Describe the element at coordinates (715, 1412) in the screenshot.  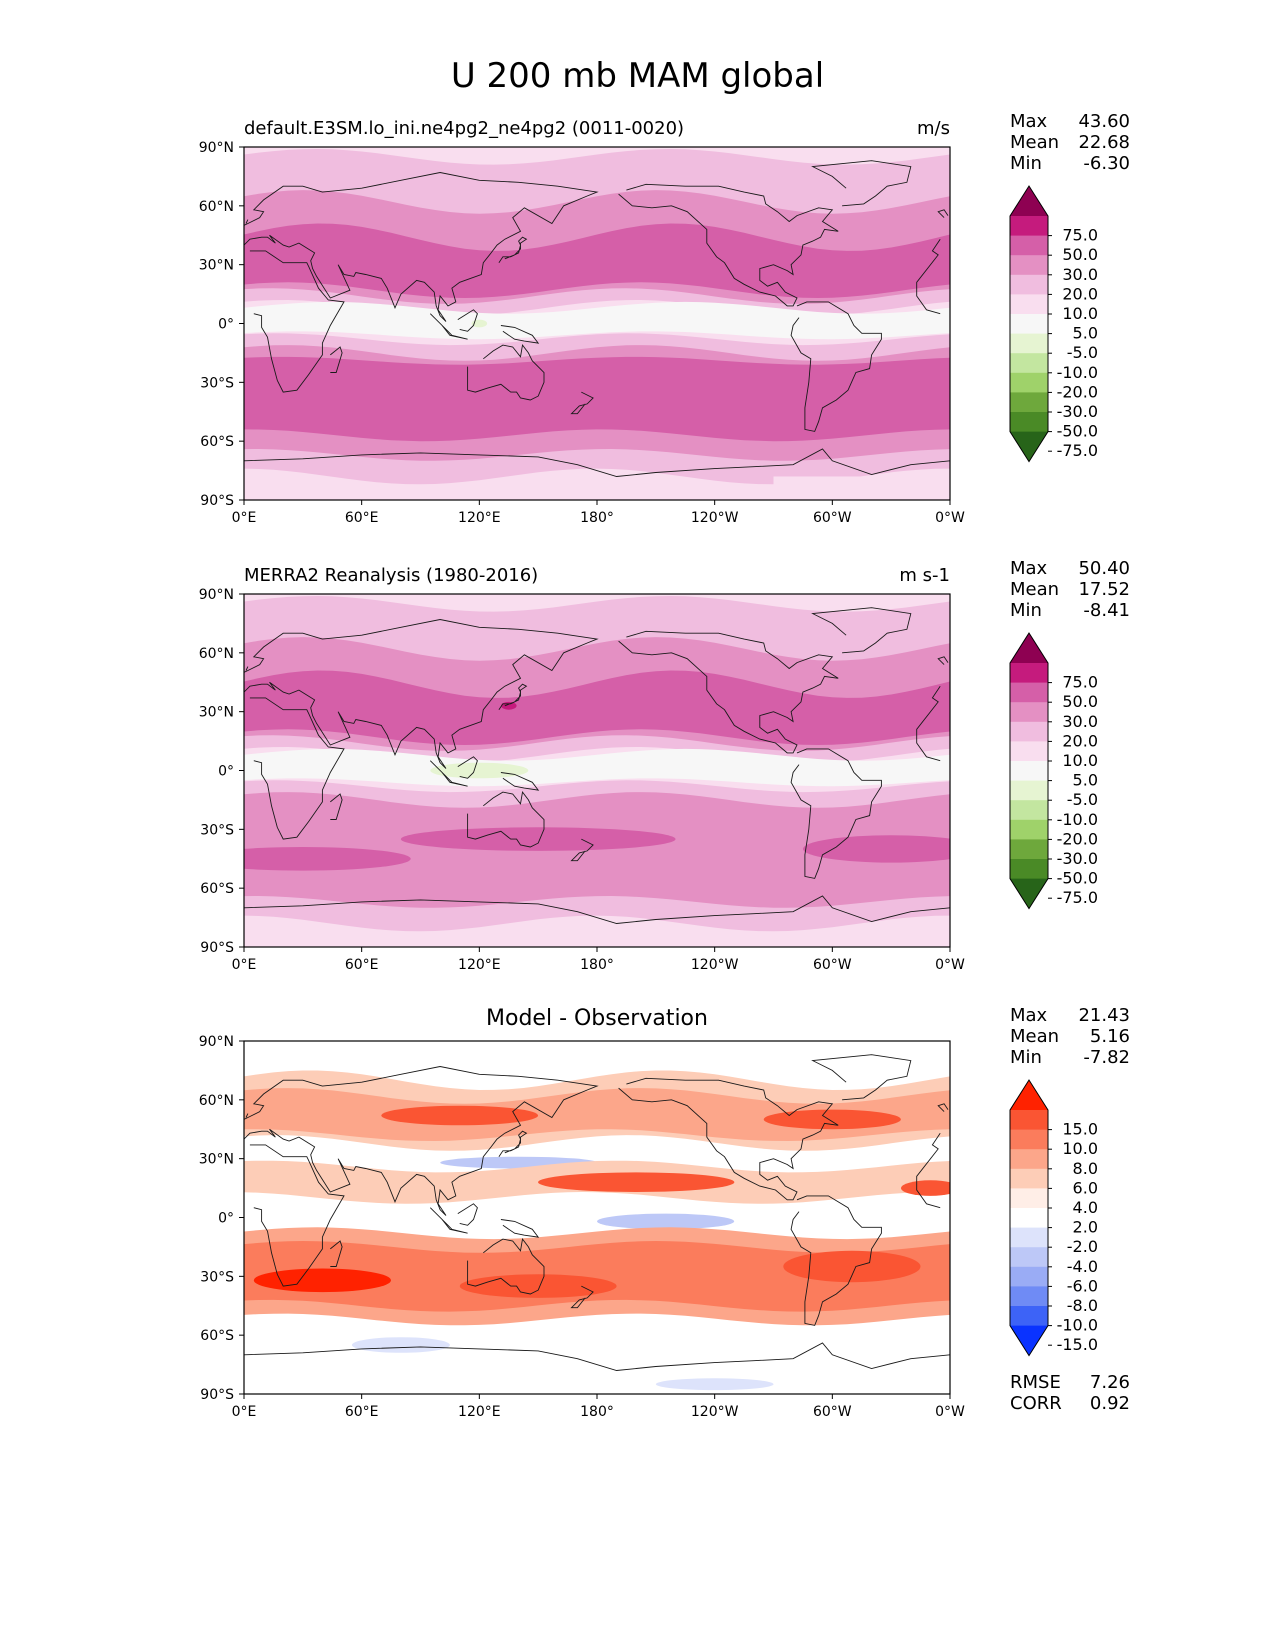
I see `lon-tick-label: 120°W` at that location.